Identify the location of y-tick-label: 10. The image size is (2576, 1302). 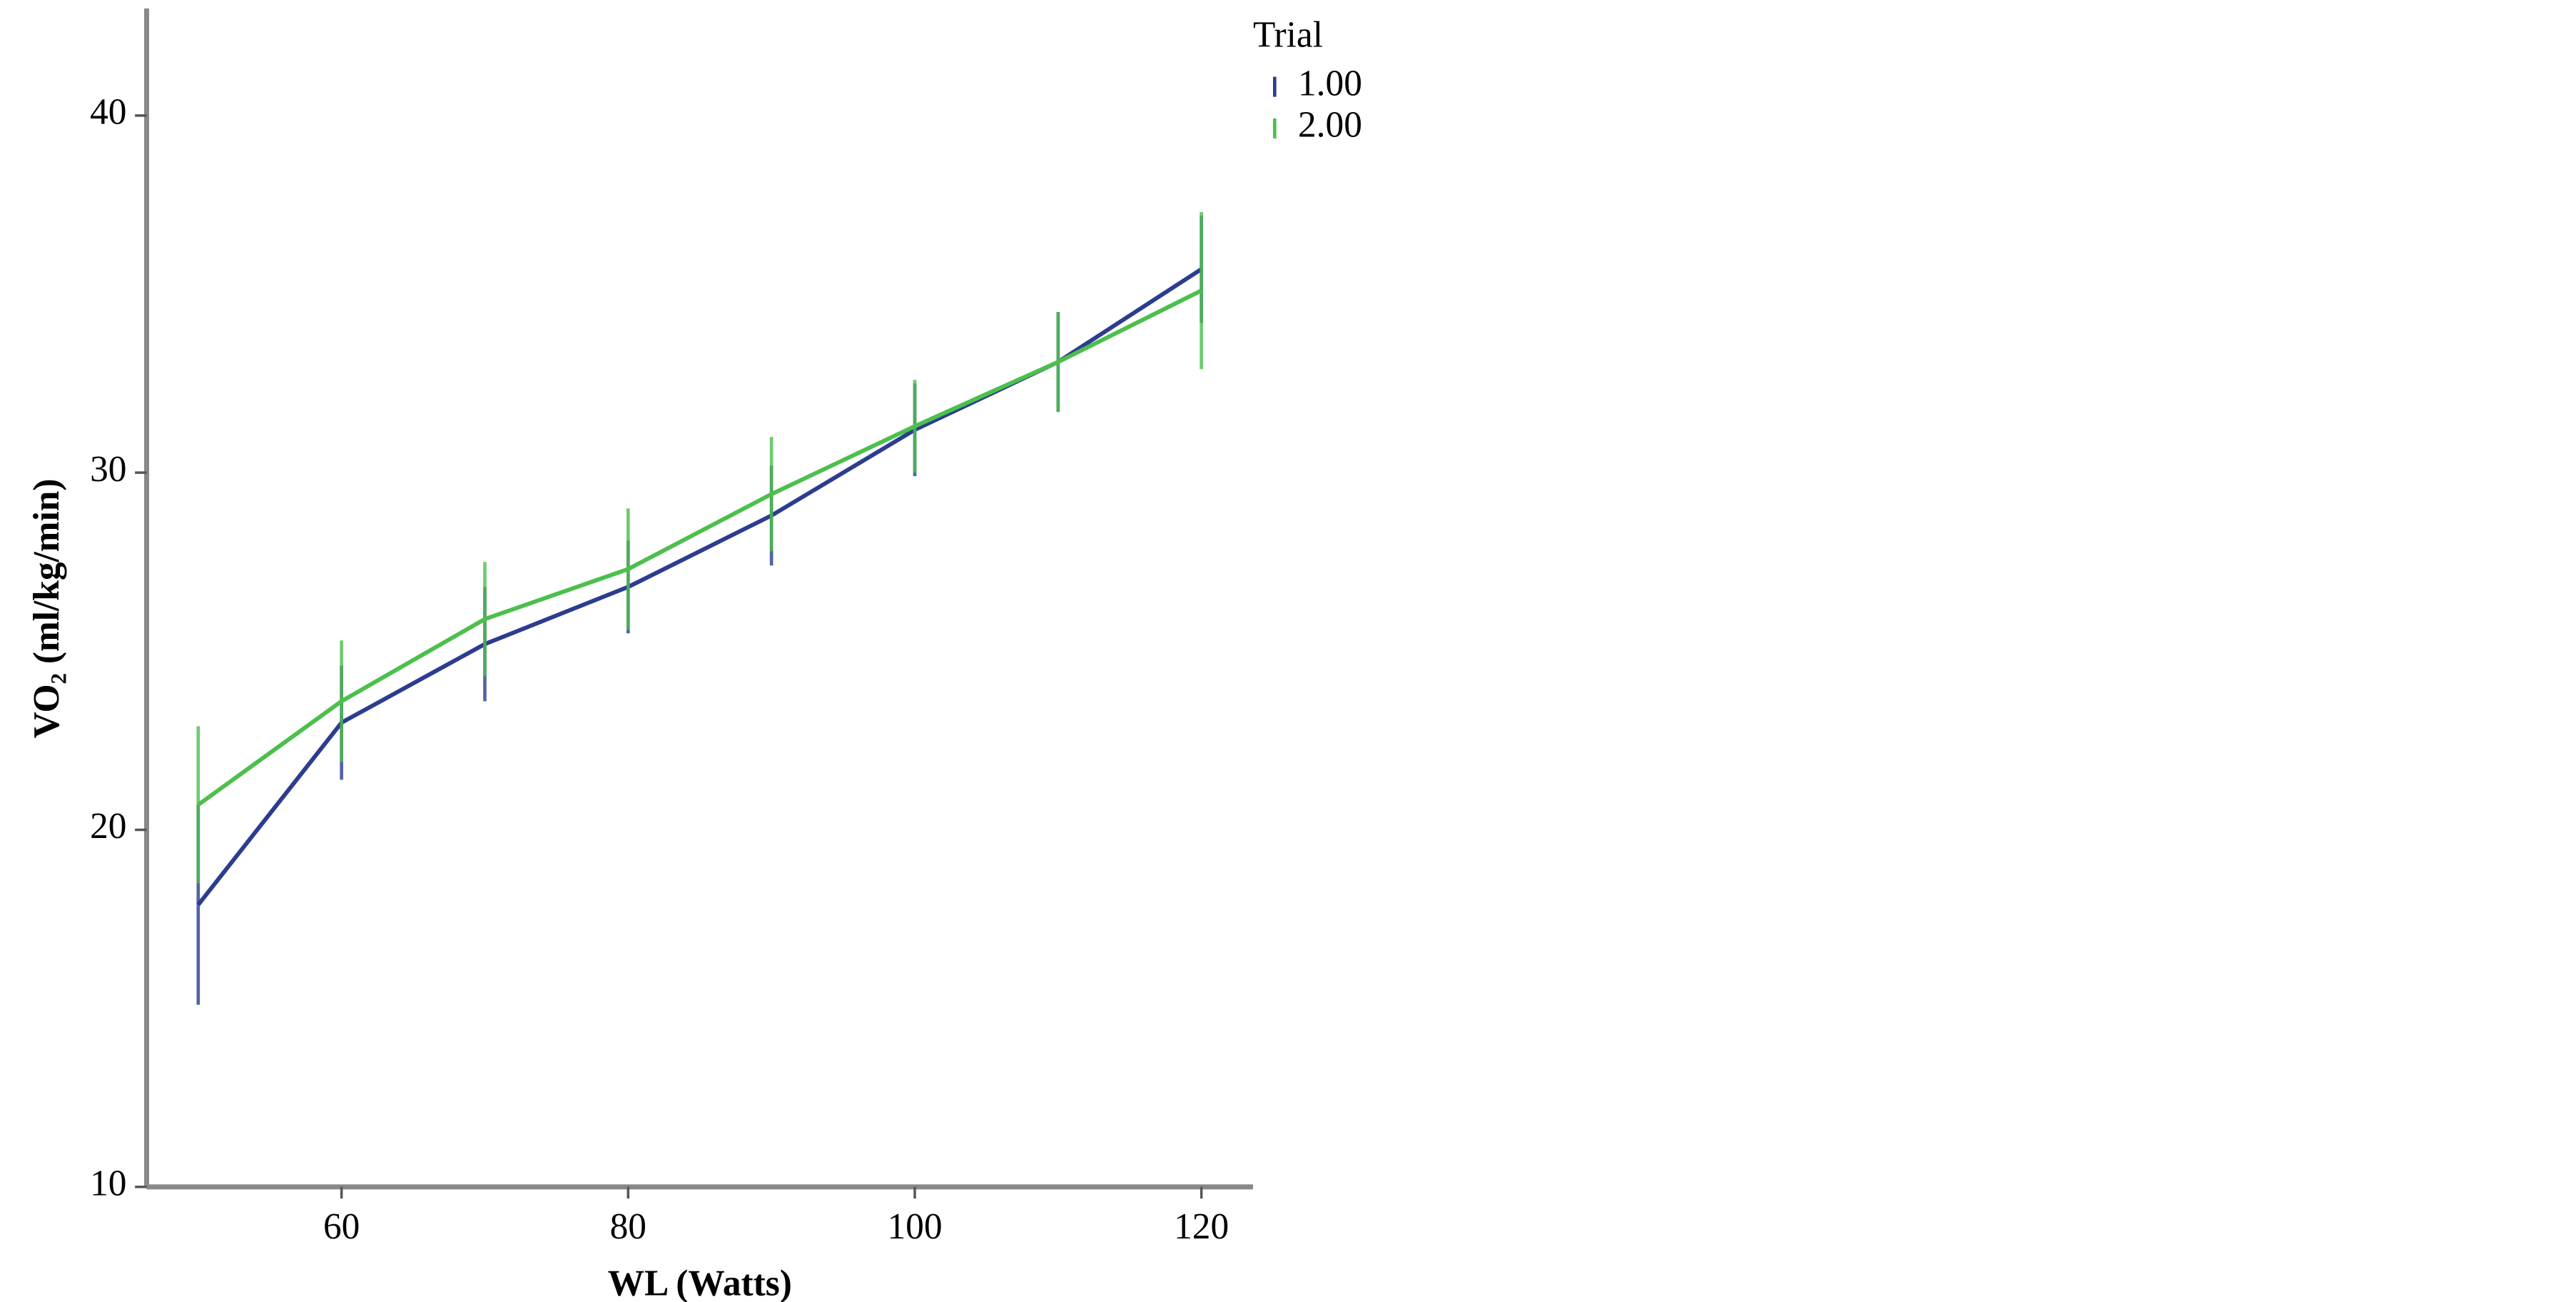
(108, 1184).